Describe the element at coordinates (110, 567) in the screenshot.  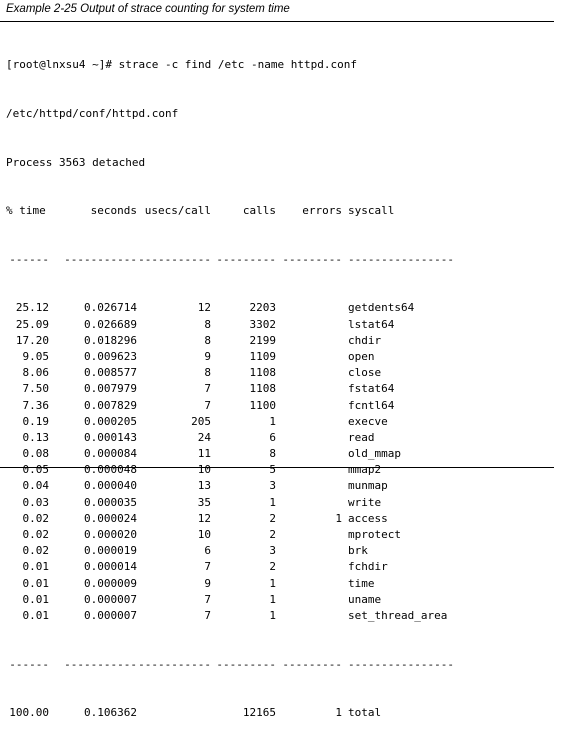
I see `row-seconds: 0.000014` at that location.